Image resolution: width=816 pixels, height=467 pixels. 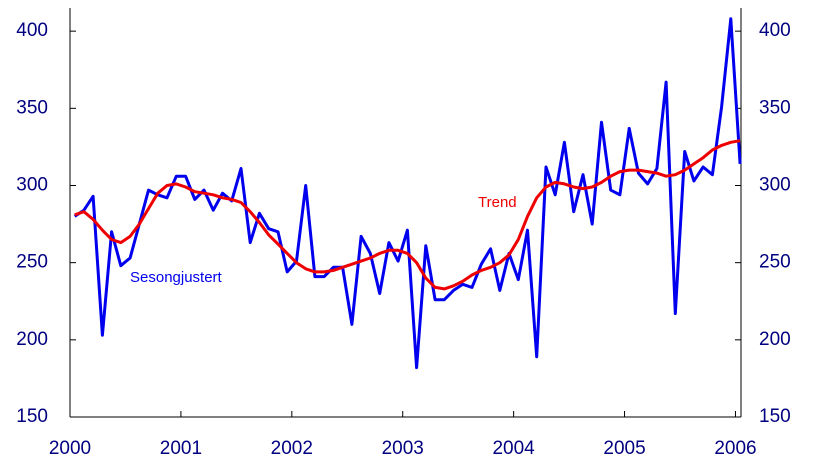 I want to click on x-tick-label: 2003, so click(x=403, y=448).